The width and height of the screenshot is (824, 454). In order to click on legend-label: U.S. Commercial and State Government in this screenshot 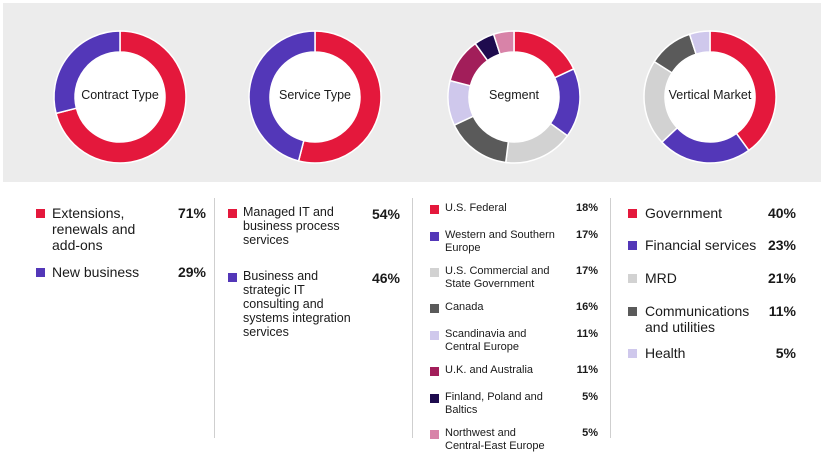, I will do `click(497, 277)`.